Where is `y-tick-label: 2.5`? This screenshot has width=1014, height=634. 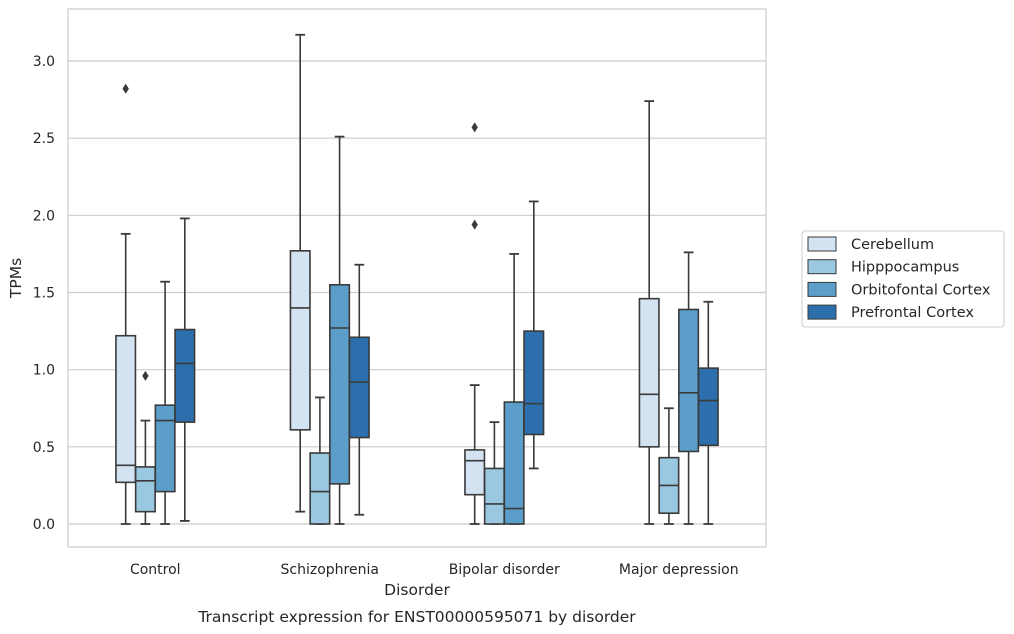 y-tick-label: 2.5 is located at coordinates (44, 139).